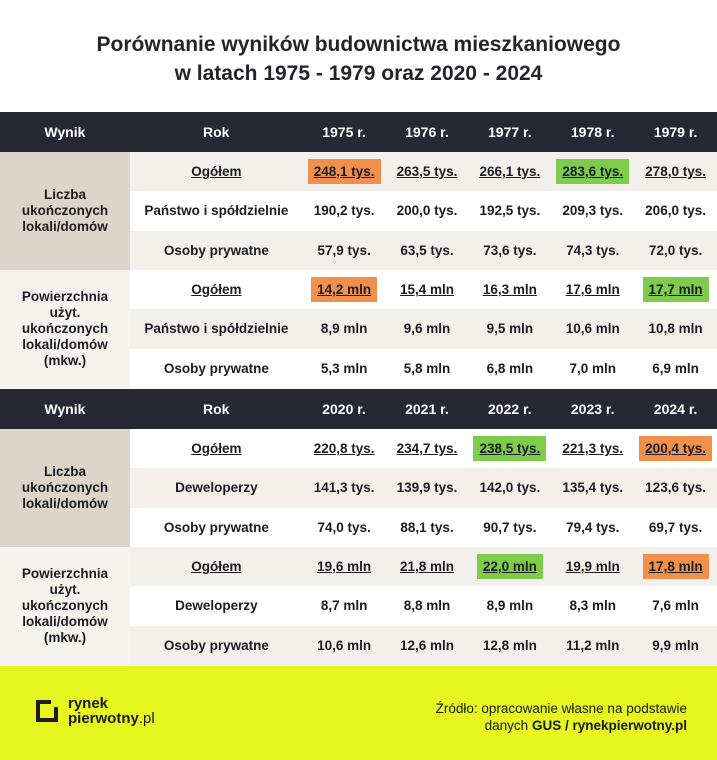 The width and height of the screenshot is (717, 760). What do you see at coordinates (675, 172) in the screenshot?
I see `value-cell: 278,0 tys.` at bounding box center [675, 172].